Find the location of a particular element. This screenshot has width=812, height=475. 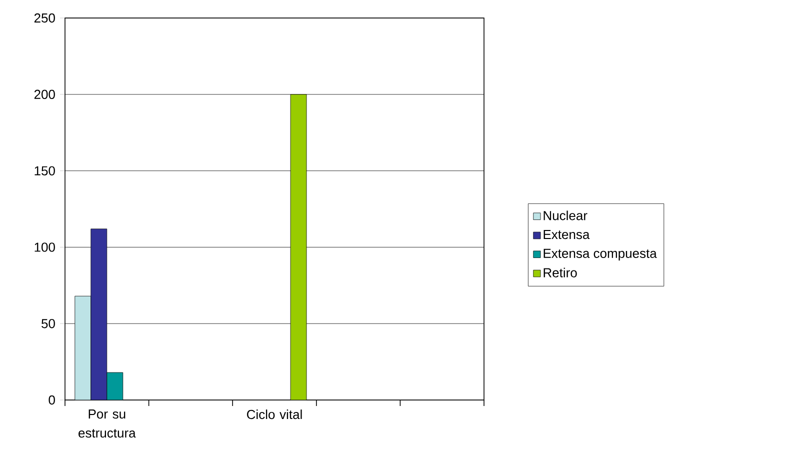

y-tick-label: 50 is located at coordinates (48, 323).